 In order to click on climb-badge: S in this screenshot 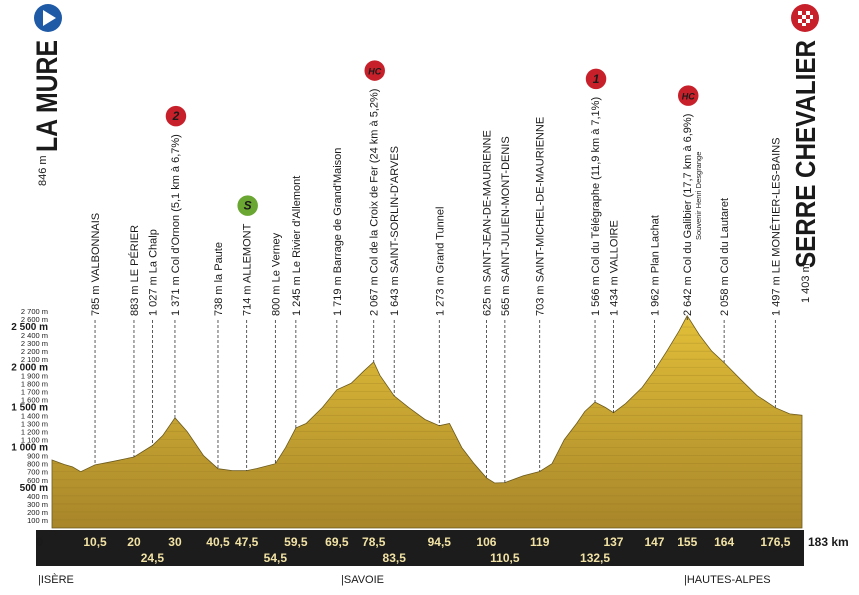, I will do `click(247, 205)`.